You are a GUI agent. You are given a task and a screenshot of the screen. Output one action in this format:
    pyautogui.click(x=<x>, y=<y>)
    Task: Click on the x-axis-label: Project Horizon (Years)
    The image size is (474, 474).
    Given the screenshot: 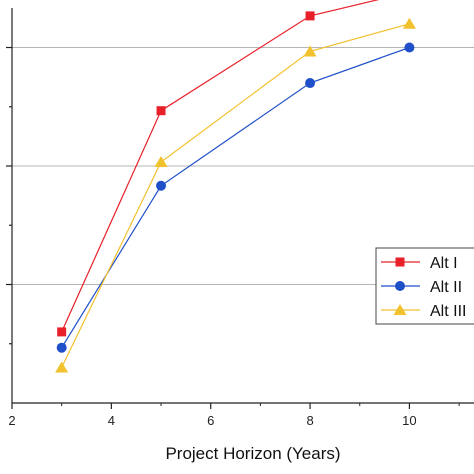 What is the action you would take?
    pyautogui.click(x=252, y=453)
    